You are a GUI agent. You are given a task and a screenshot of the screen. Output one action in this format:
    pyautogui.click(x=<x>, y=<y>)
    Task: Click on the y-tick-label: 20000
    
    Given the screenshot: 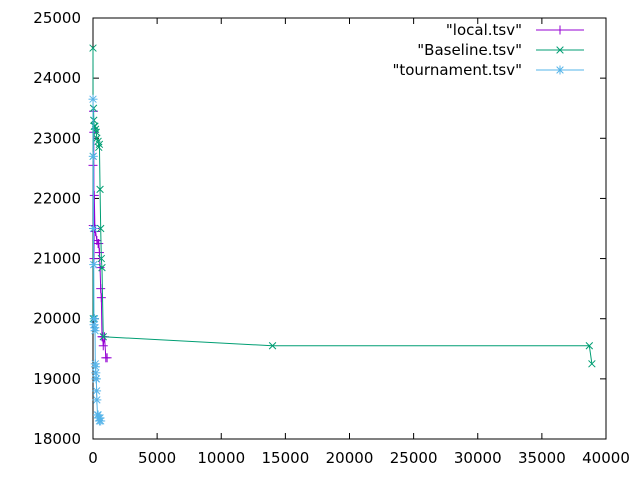 What is the action you would take?
    pyautogui.click(x=57, y=319)
    